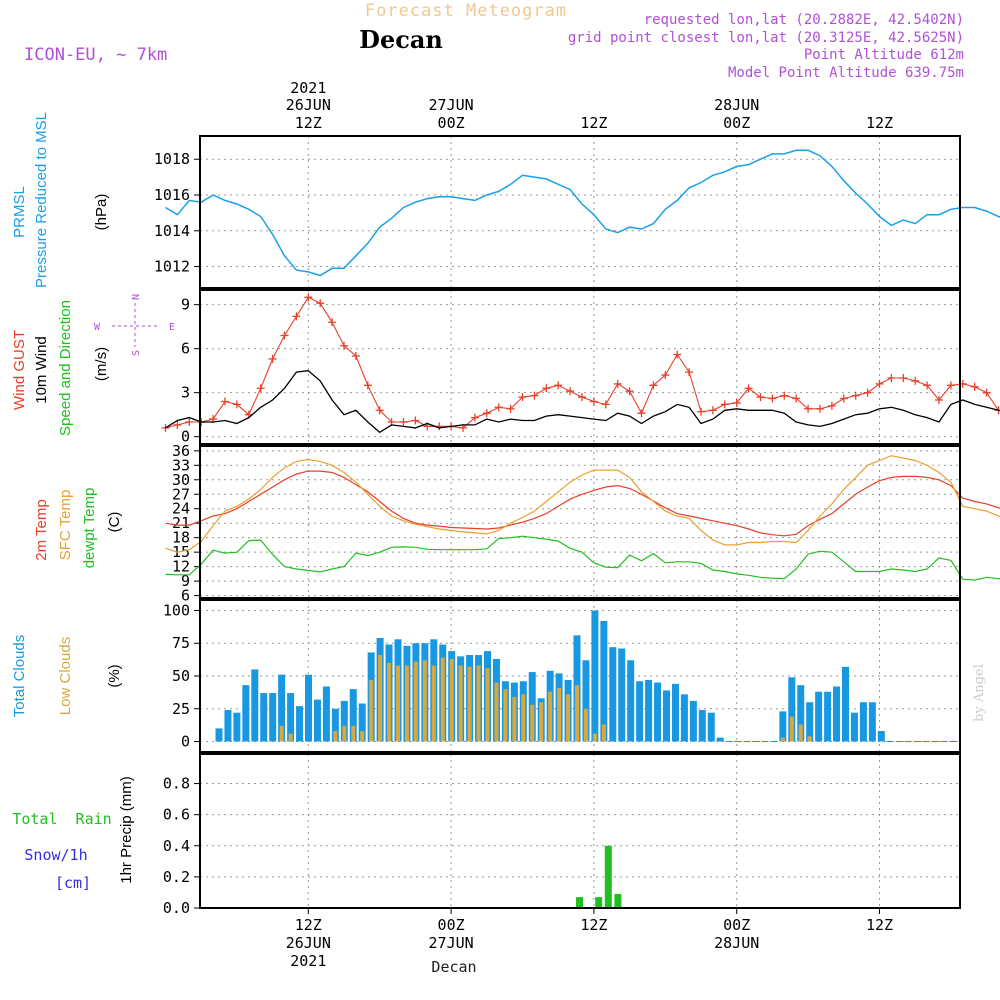 This screenshot has width=1000, height=1000. Describe the element at coordinates (172, 231) in the screenshot. I see `y-tick-label: 1014` at that location.